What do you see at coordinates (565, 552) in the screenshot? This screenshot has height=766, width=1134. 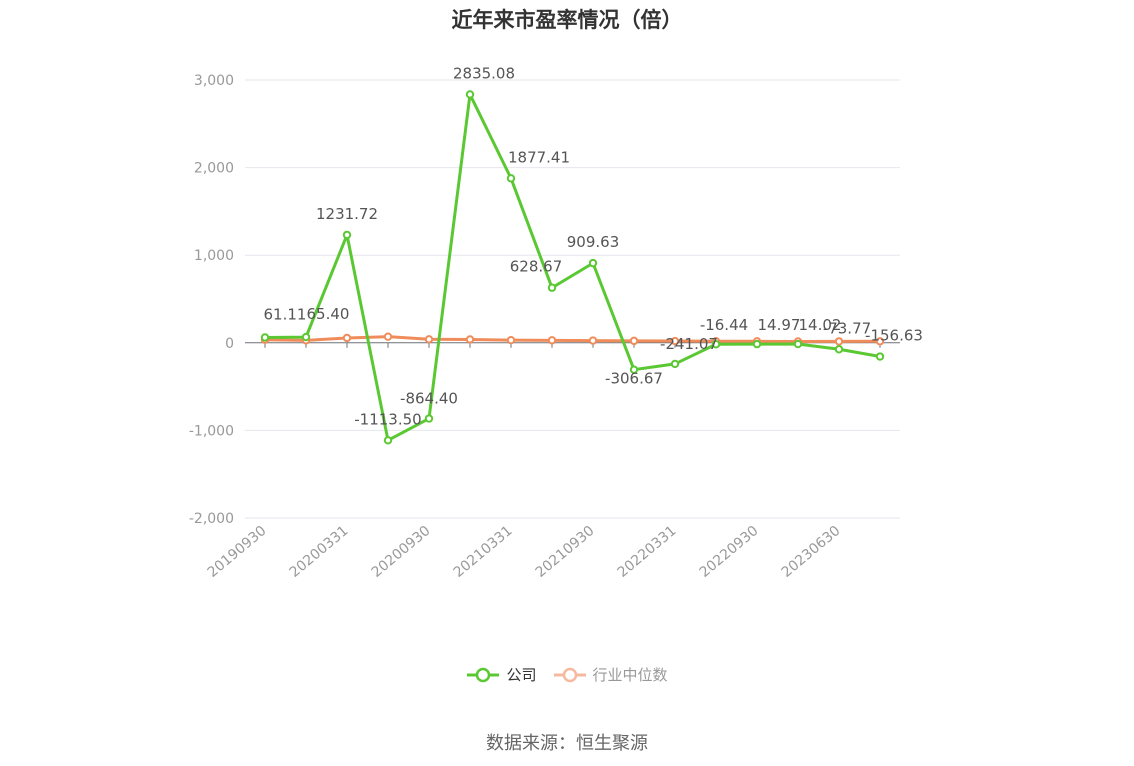 I see `x-tick-label: 20210930` at bounding box center [565, 552].